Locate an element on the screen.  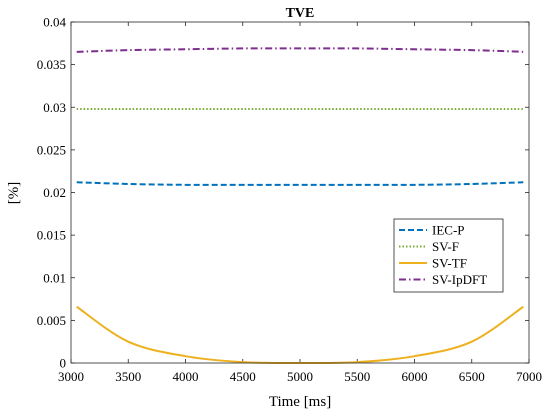
y-tick-label: 0.02 is located at coordinates (54, 192).